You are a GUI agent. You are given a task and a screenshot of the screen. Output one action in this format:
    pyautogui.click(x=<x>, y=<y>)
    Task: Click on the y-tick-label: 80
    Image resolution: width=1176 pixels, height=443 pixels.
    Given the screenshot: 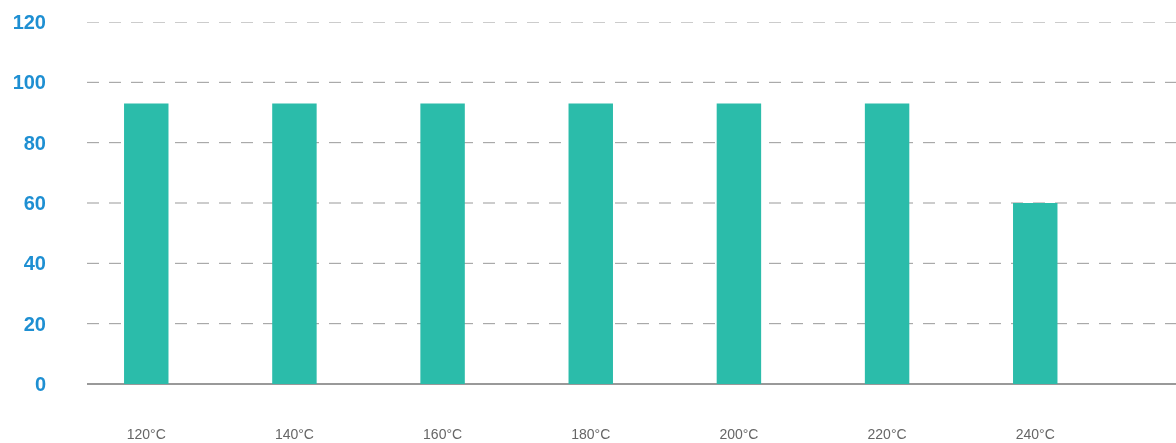 What is the action you would take?
    pyautogui.click(x=34, y=142)
    